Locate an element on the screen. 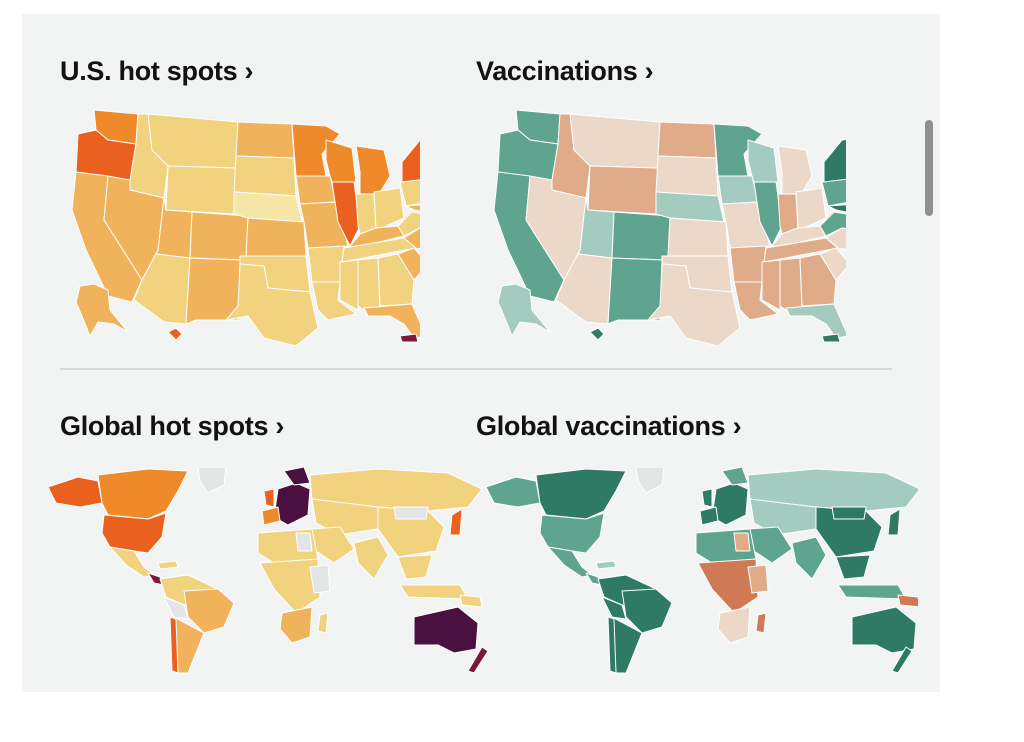 The height and width of the screenshot is (742, 1024). global-vaccinations-map is located at coordinates (702, 573).